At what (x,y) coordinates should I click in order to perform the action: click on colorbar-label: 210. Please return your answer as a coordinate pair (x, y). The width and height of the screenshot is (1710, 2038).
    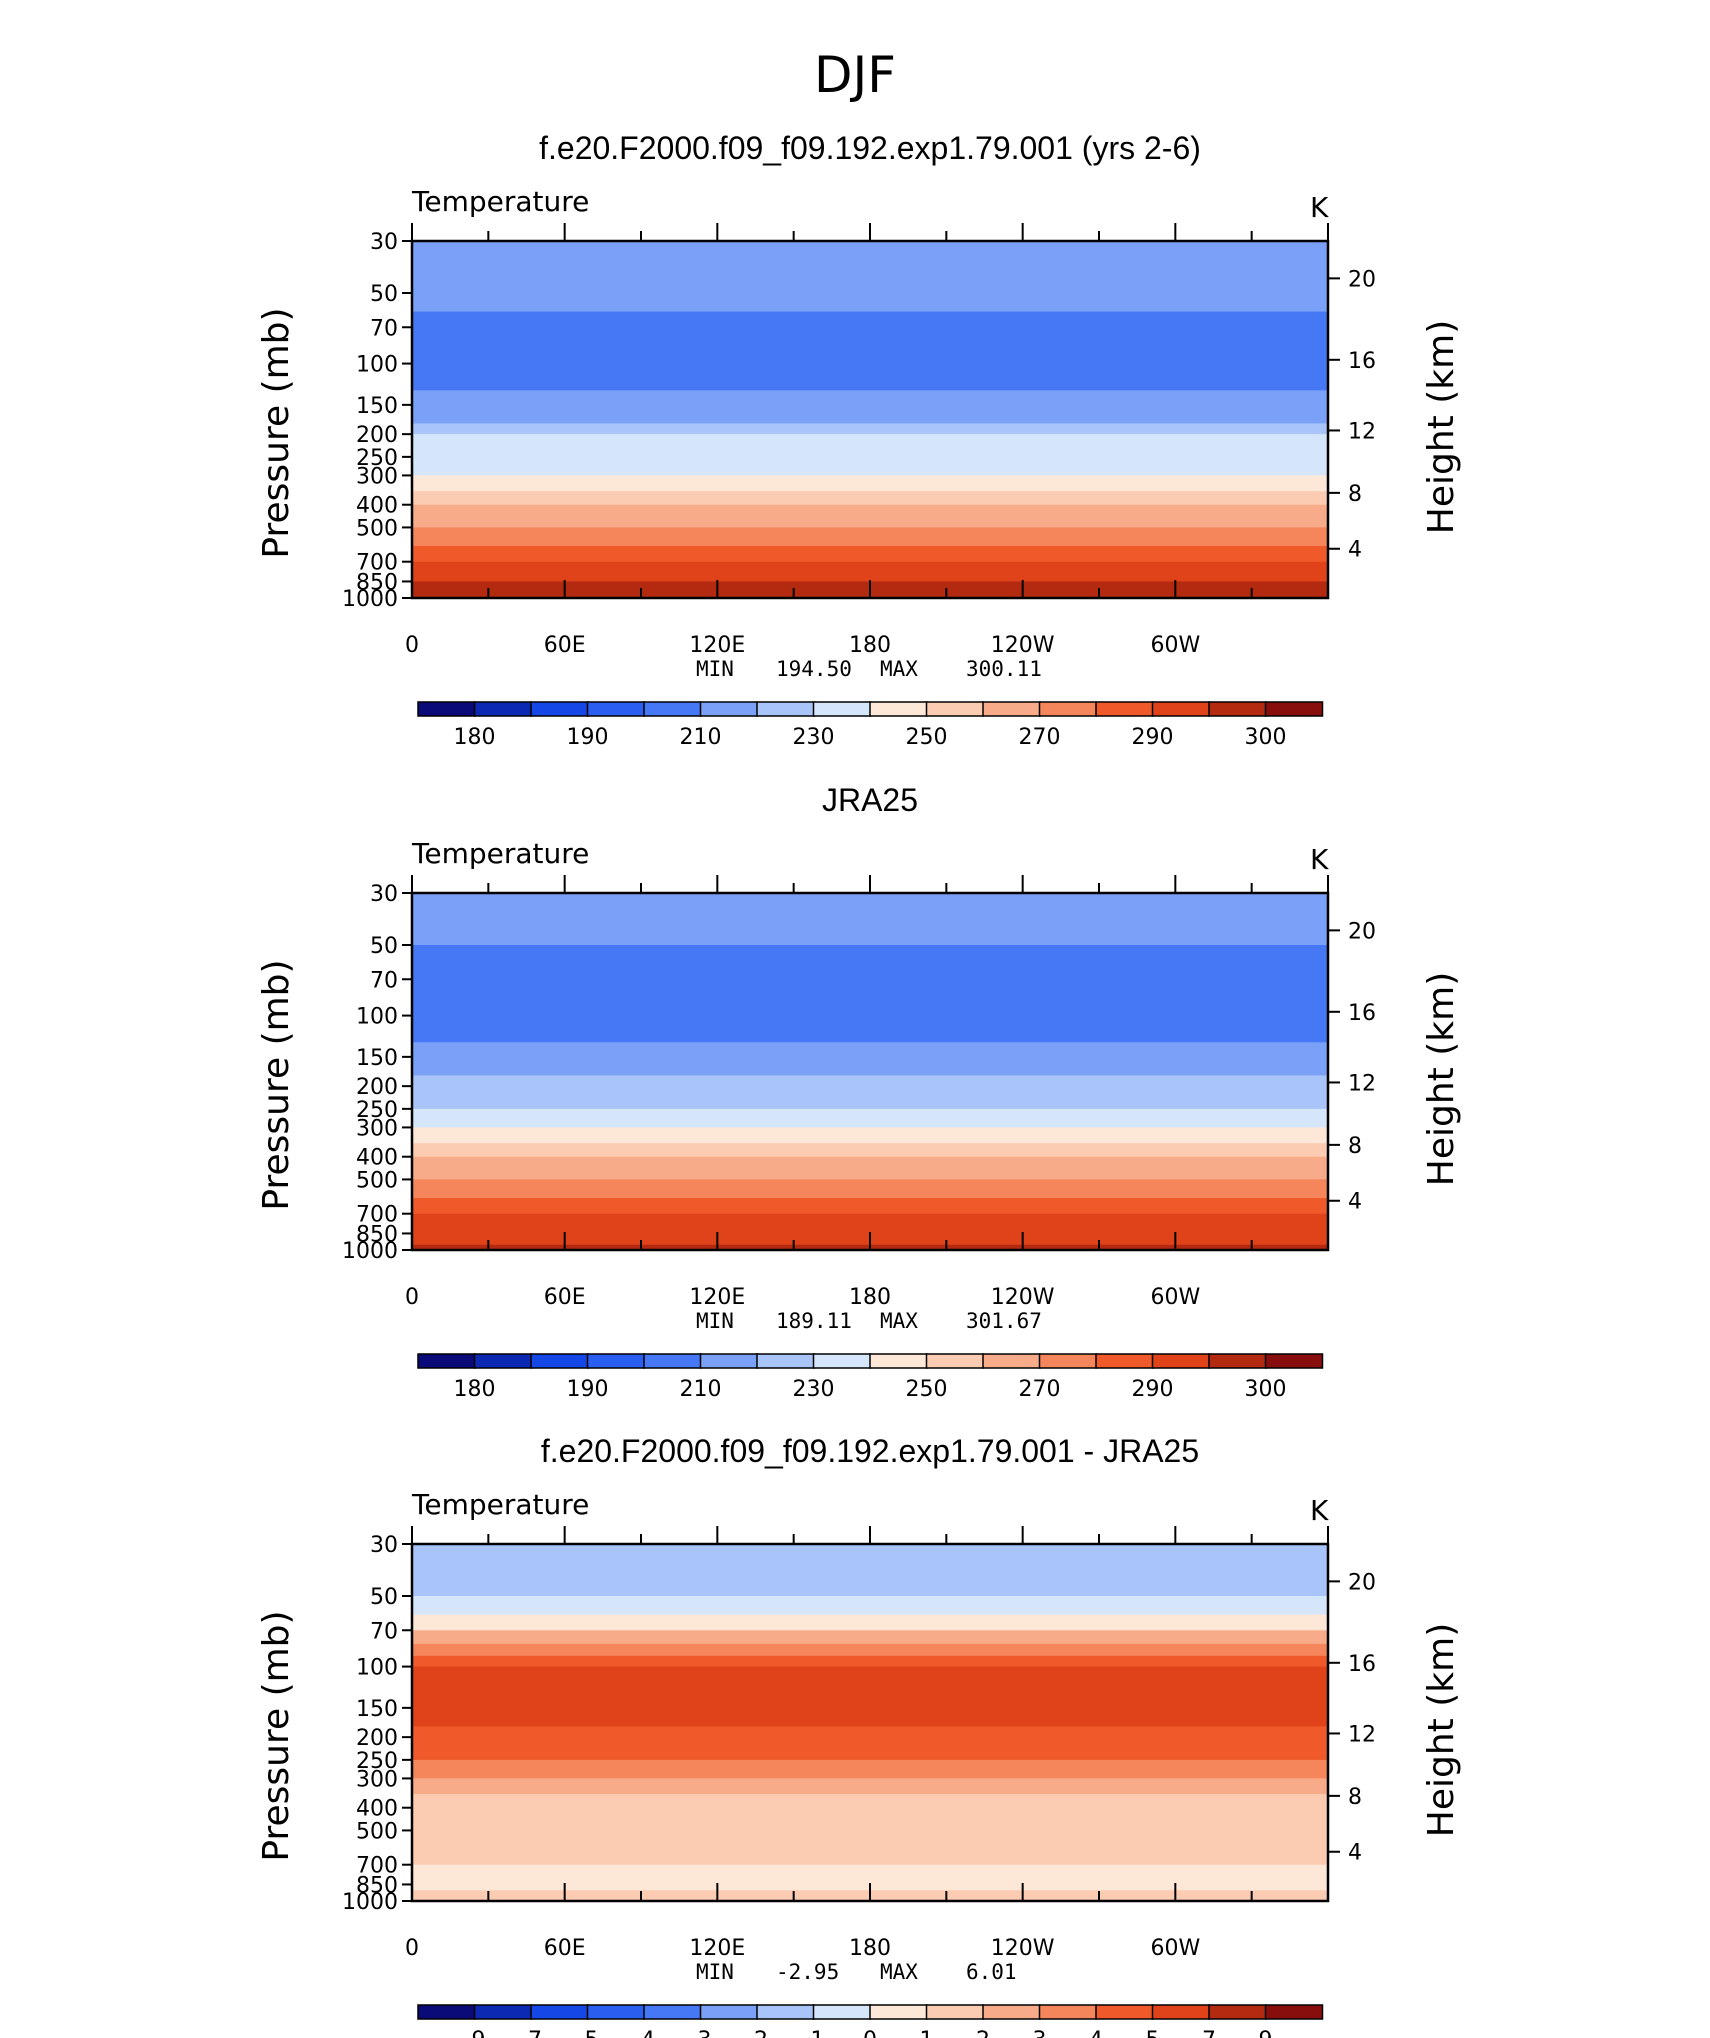
    Looking at the image, I should click on (701, 1389).